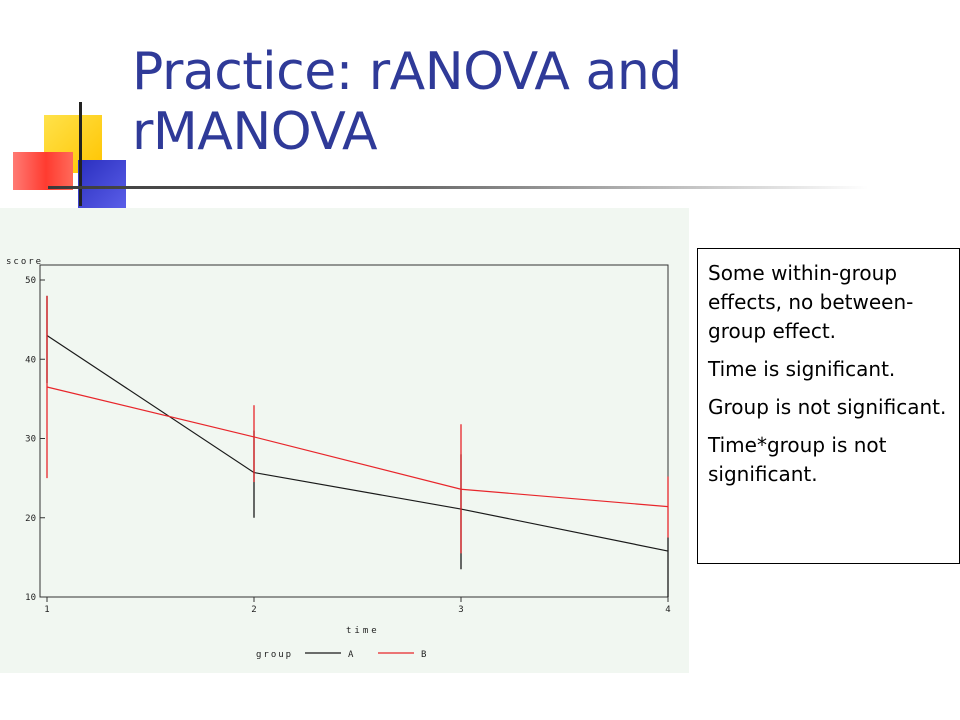 The height and width of the screenshot is (720, 960). What do you see at coordinates (458, 187) in the screenshot?
I see `title-divider` at bounding box center [458, 187].